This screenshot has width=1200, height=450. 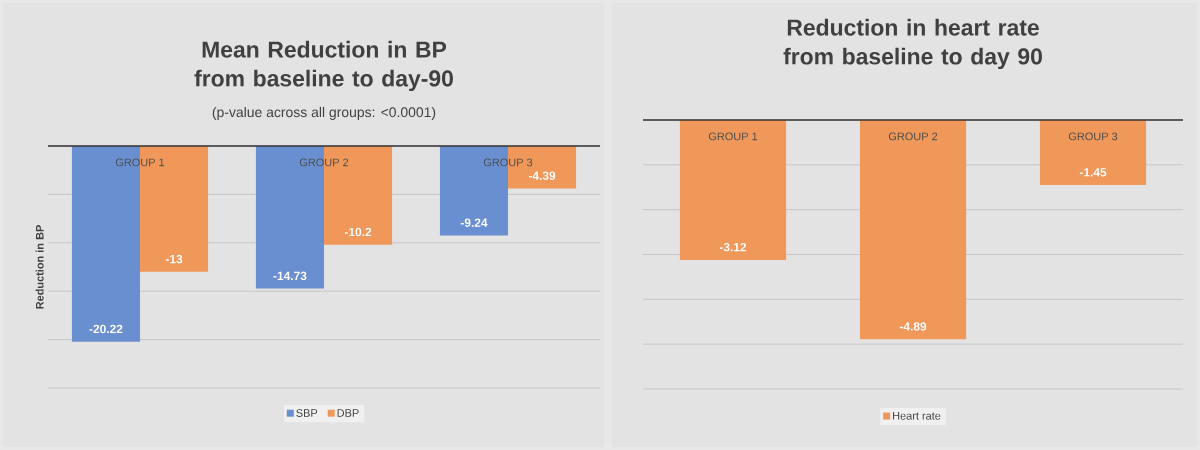 What do you see at coordinates (348, 413) in the screenshot?
I see `legend-label: DBP` at bounding box center [348, 413].